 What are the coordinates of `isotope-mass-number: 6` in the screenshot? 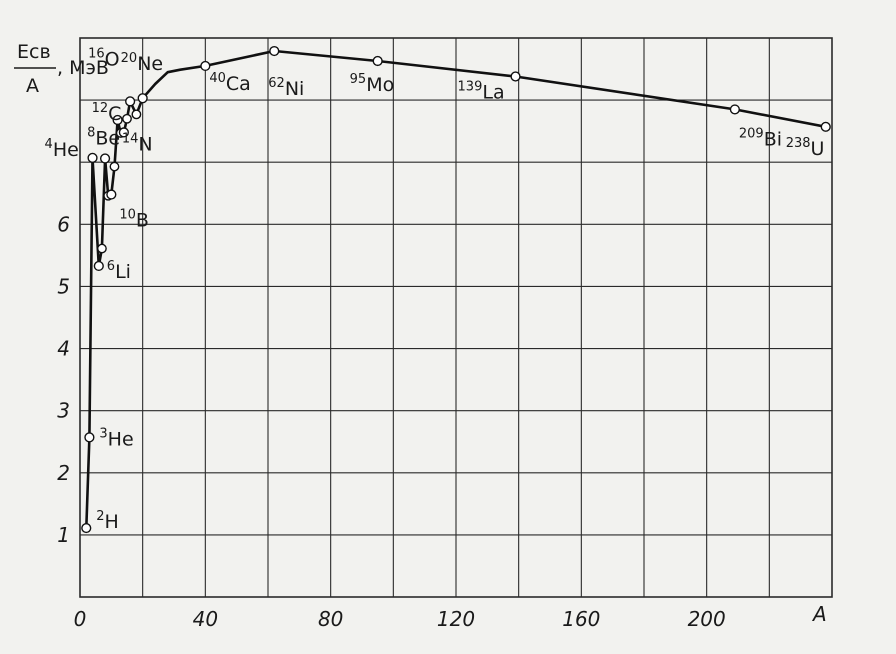 It's located at (111, 266).